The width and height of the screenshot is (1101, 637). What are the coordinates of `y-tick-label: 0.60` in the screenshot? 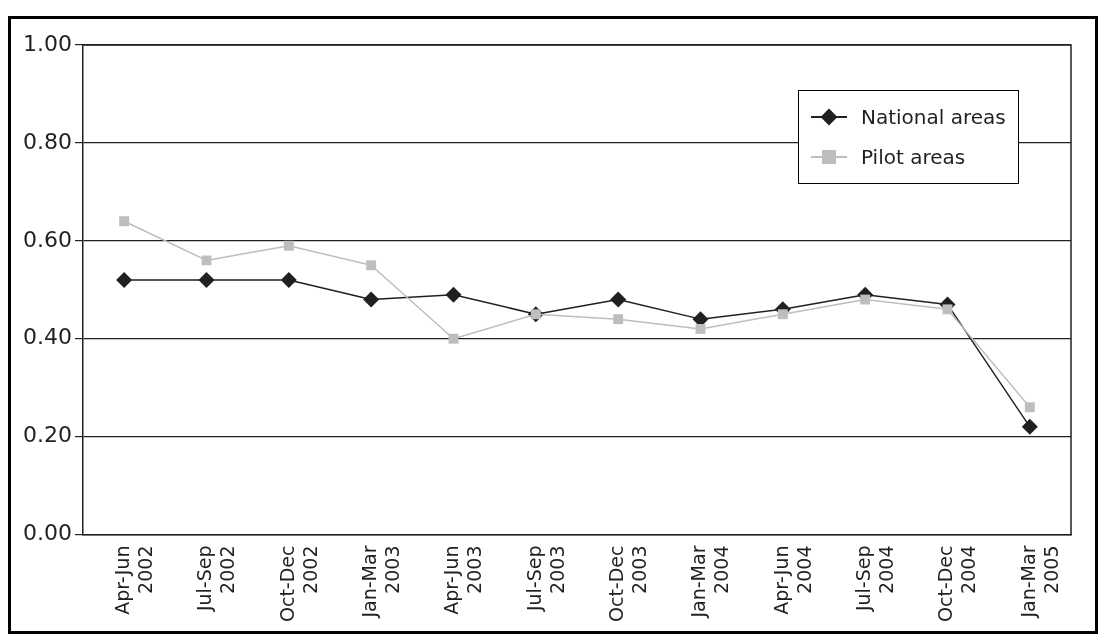 It's located at (47, 239).